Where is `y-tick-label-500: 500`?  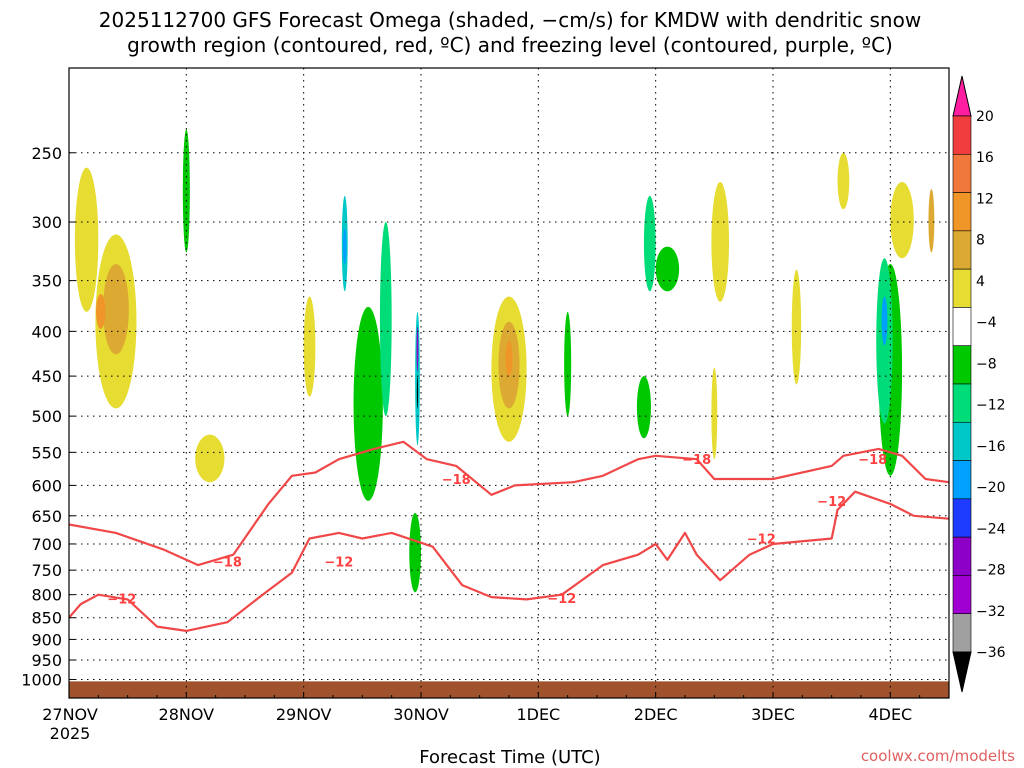
y-tick-label-500: 500 is located at coordinates (46, 416).